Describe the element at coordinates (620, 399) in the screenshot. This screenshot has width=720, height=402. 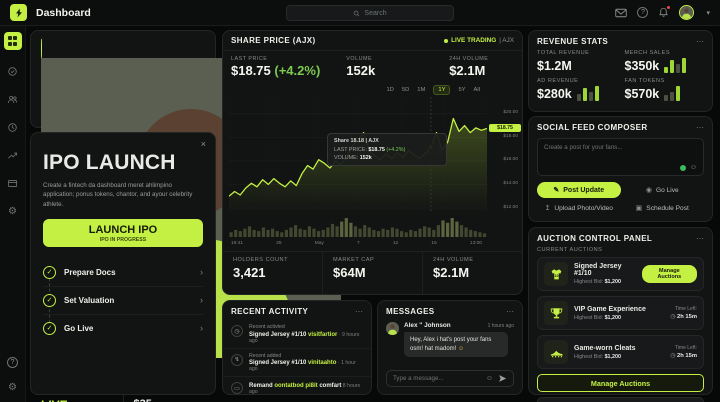
I see `all-items-dropdown: All Items ▾` at that location.